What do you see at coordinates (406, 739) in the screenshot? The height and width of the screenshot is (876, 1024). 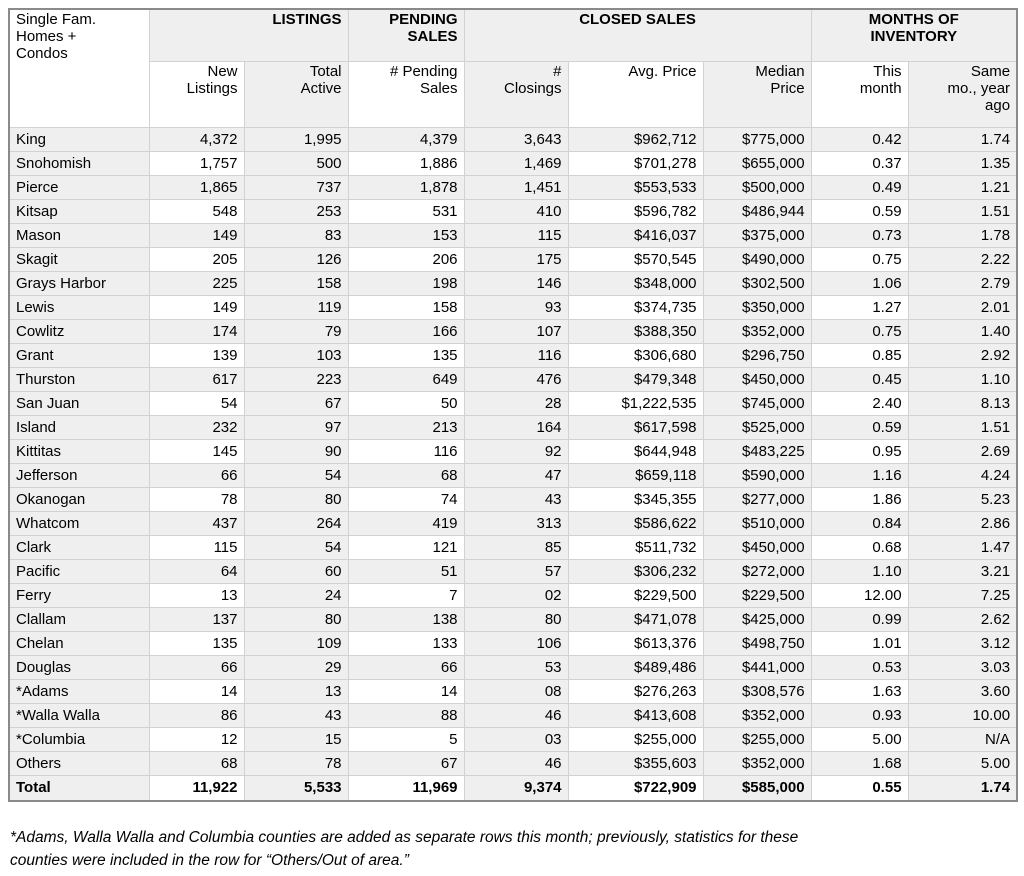 I see `value-cell: 5` at bounding box center [406, 739].